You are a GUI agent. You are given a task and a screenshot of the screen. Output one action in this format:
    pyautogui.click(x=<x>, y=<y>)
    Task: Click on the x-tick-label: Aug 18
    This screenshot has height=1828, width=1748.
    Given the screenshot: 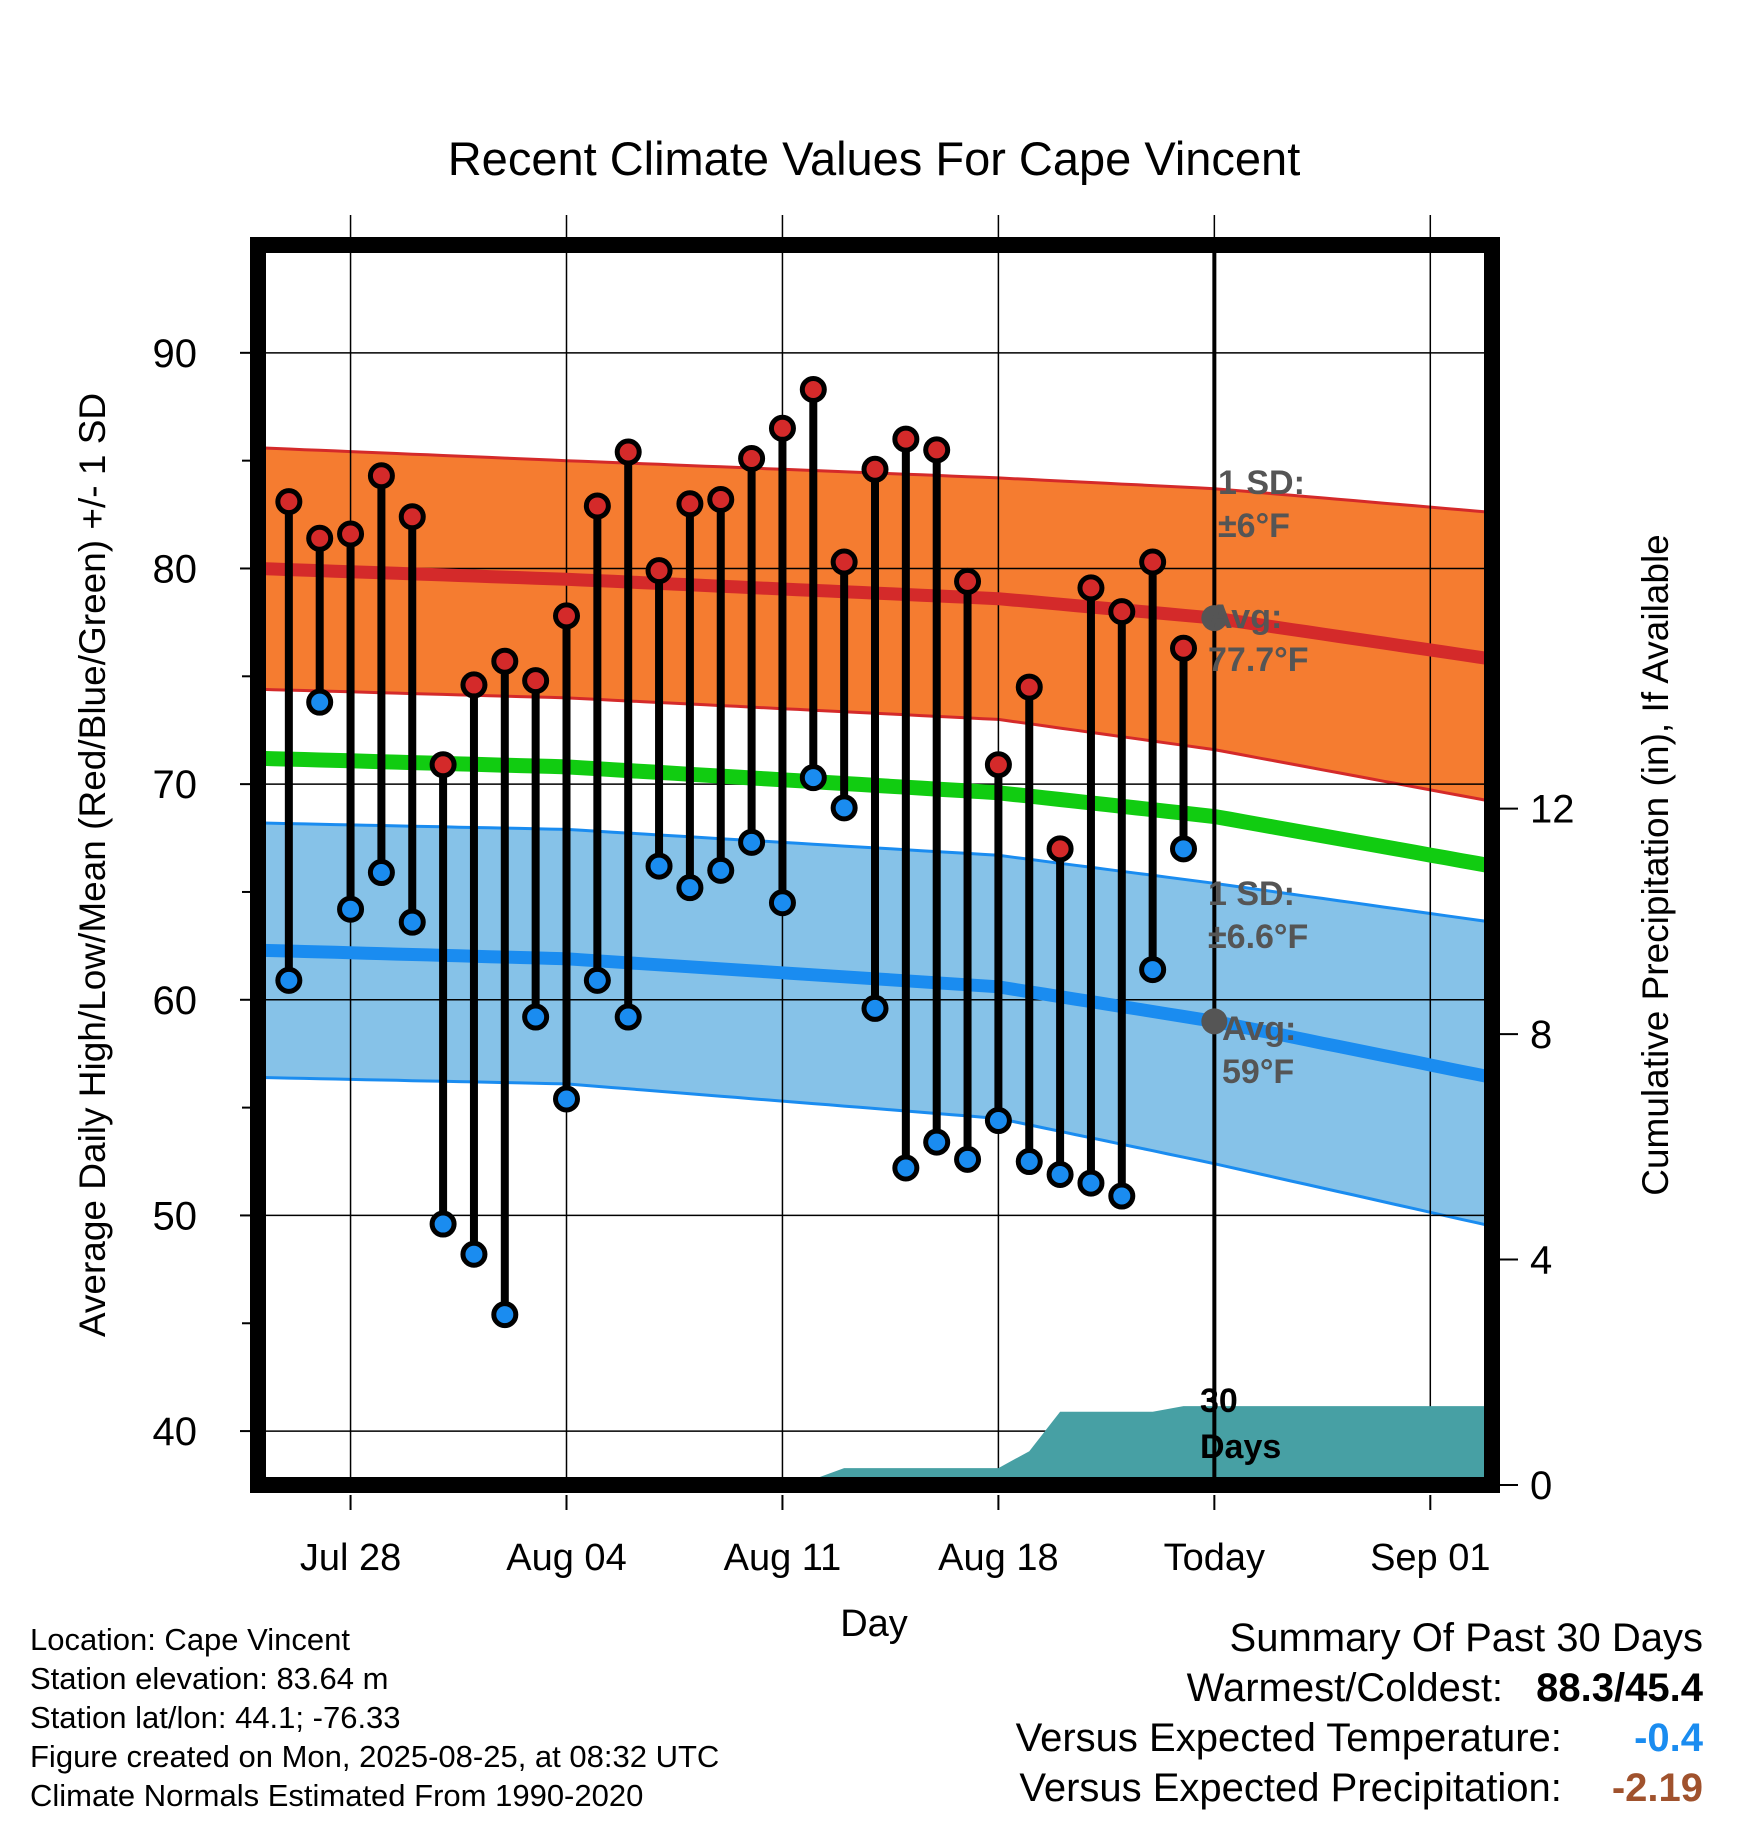 What is the action you would take?
    pyautogui.click(x=998, y=1558)
    